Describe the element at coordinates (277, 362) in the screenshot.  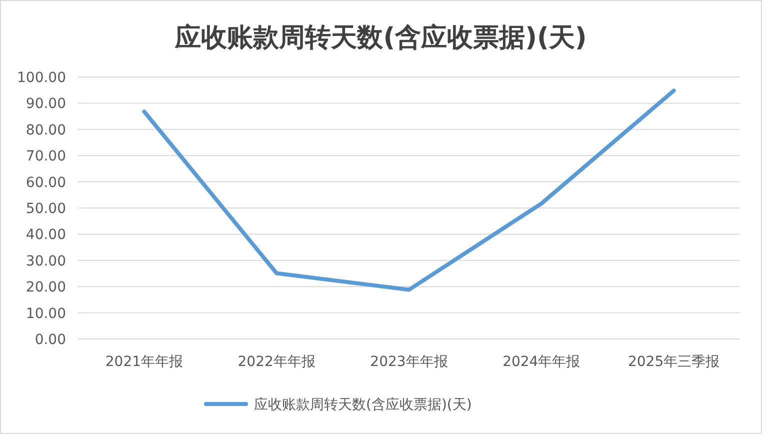
I see `x-tick-label: 2022年年报` at that location.